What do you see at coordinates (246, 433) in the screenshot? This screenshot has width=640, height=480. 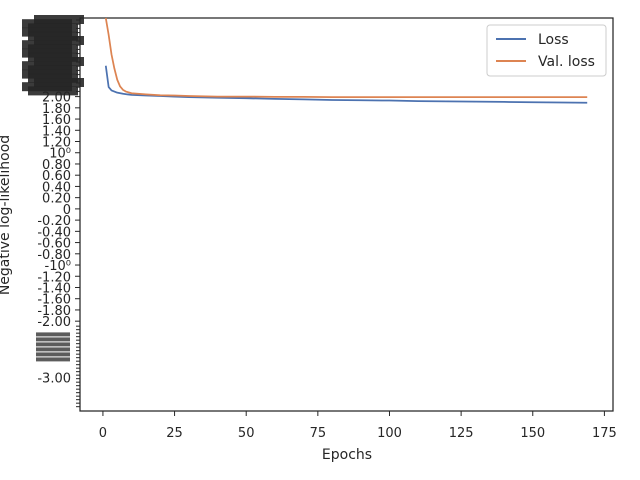 I see `x-tick-label: 50` at bounding box center [246, 433].